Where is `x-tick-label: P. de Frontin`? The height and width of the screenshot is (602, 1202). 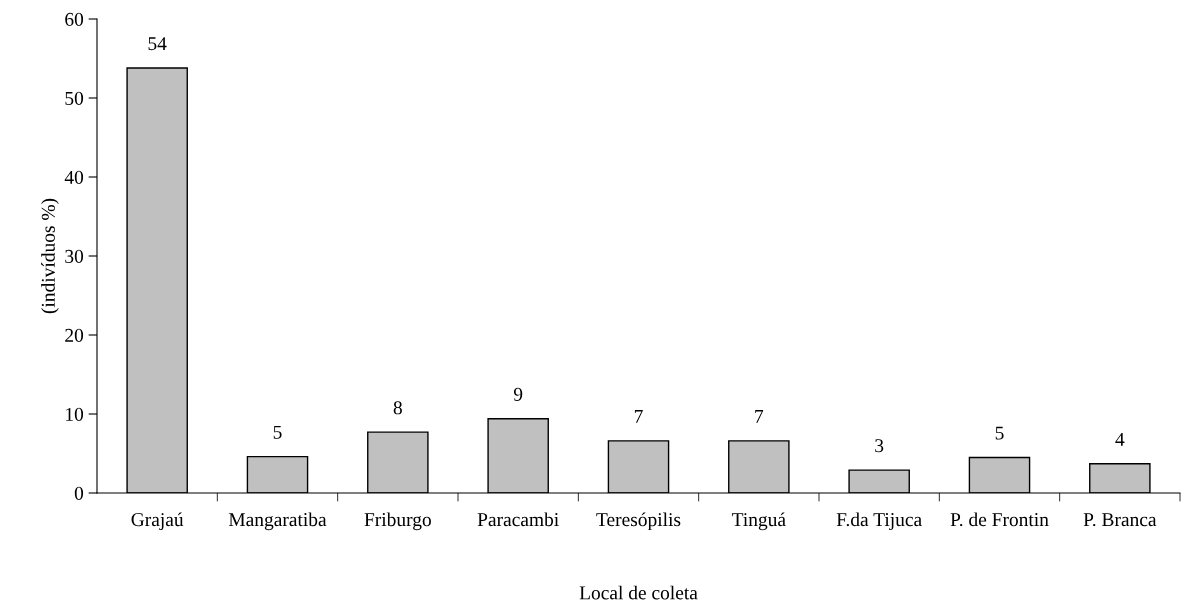
x-tick-label: P. de Frontin is located at coordinates (999, 519).